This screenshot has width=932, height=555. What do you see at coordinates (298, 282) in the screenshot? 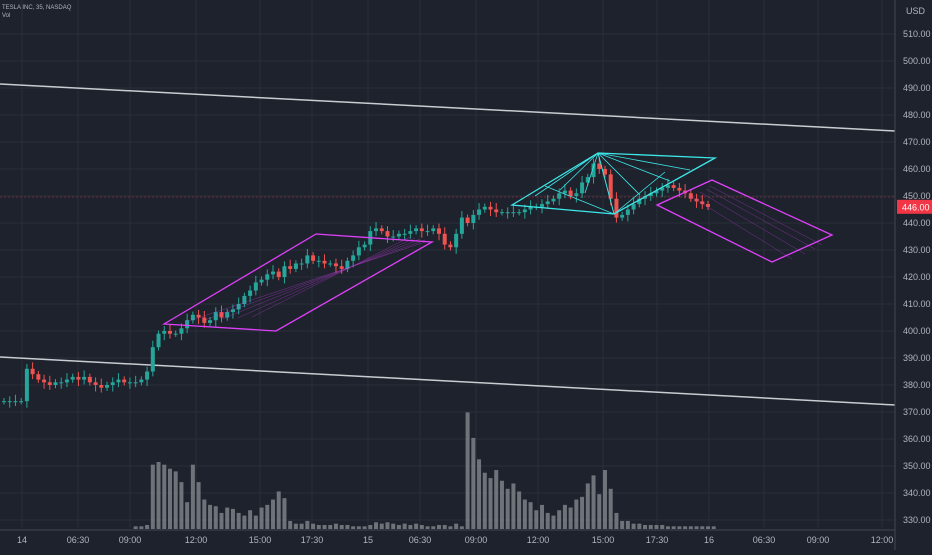
I see `fib-channel-left` at bounding box center [298, 282].